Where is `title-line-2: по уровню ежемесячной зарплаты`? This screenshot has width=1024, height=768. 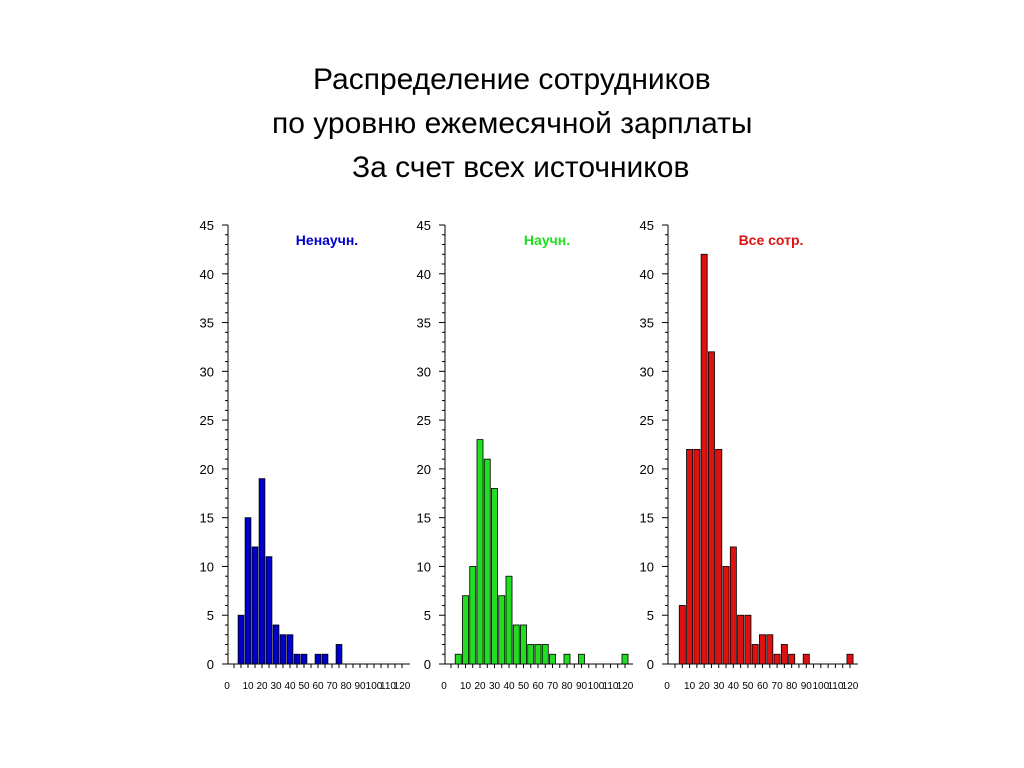 title-line-2: по уровню ежемесячной зарплаты is located at coordinates (512, 123).